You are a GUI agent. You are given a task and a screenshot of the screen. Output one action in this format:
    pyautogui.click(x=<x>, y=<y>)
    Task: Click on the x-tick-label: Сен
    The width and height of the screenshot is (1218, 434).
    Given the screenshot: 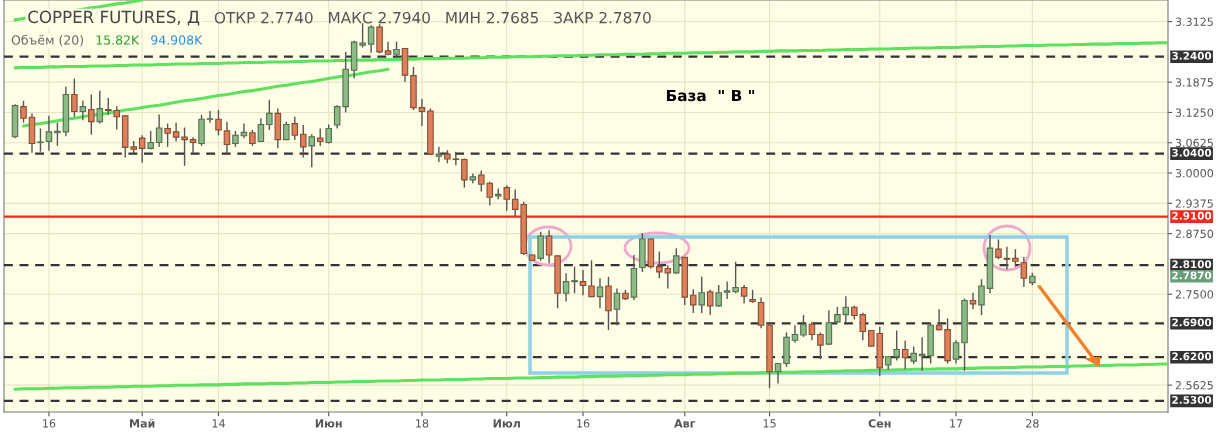 What is the action you would take?
    pyautogui.click(x=879, y=423)
    